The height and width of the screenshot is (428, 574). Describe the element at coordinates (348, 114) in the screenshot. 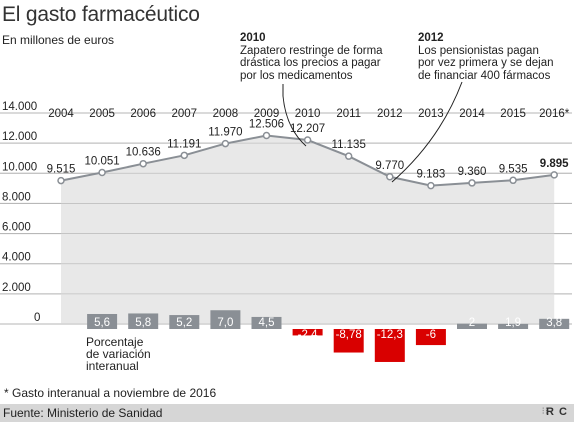

I see `x-tick-label: 2011` at that location.